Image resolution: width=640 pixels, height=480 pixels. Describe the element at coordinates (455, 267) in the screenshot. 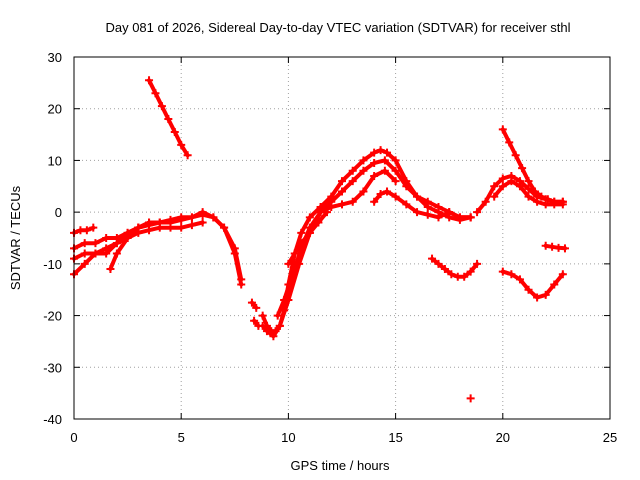

I see `series-track-n` at that location.